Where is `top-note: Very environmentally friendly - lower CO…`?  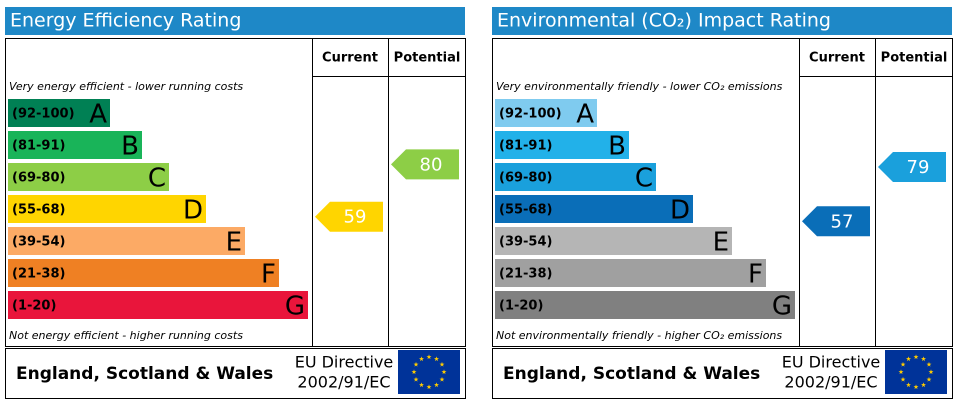
top-note: Very environmentally friendly - lower CO… is located at coordinates (639, 86).